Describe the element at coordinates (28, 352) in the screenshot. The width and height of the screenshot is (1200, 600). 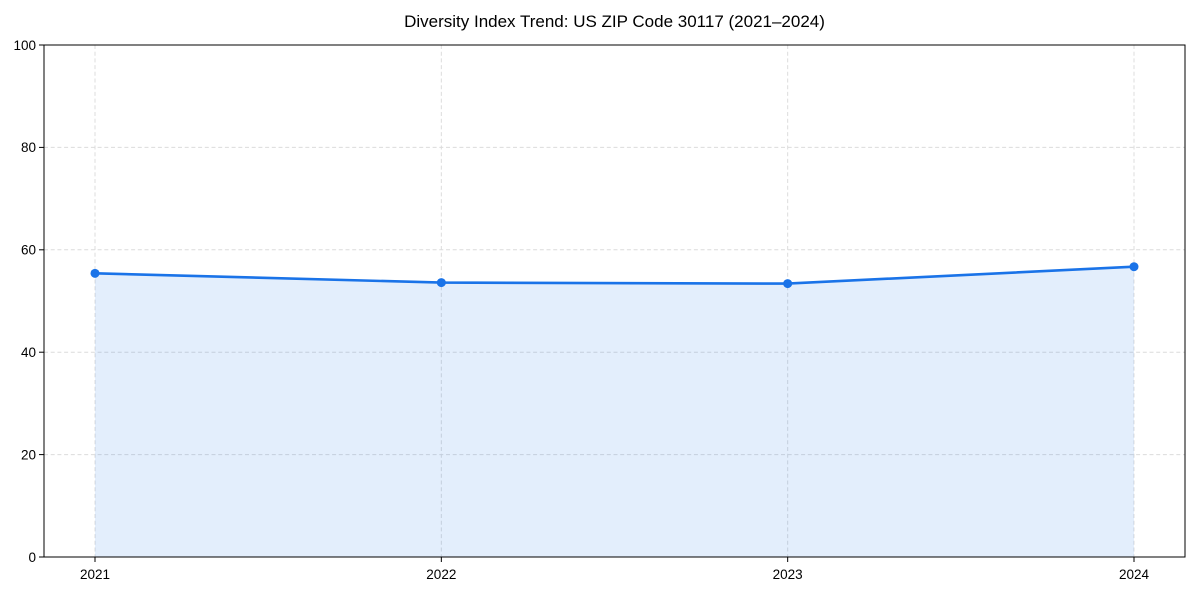
I see `y-tick-label: 40` at that location.